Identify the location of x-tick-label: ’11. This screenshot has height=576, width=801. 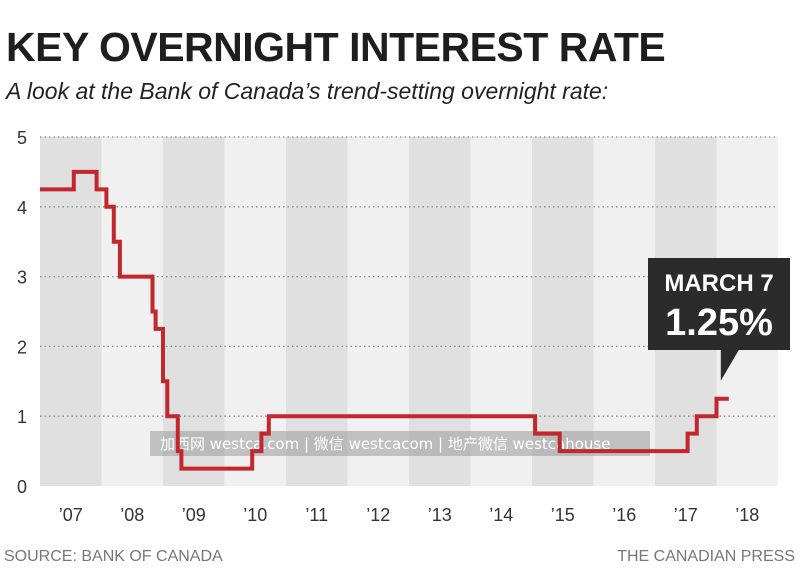
(316, 515).